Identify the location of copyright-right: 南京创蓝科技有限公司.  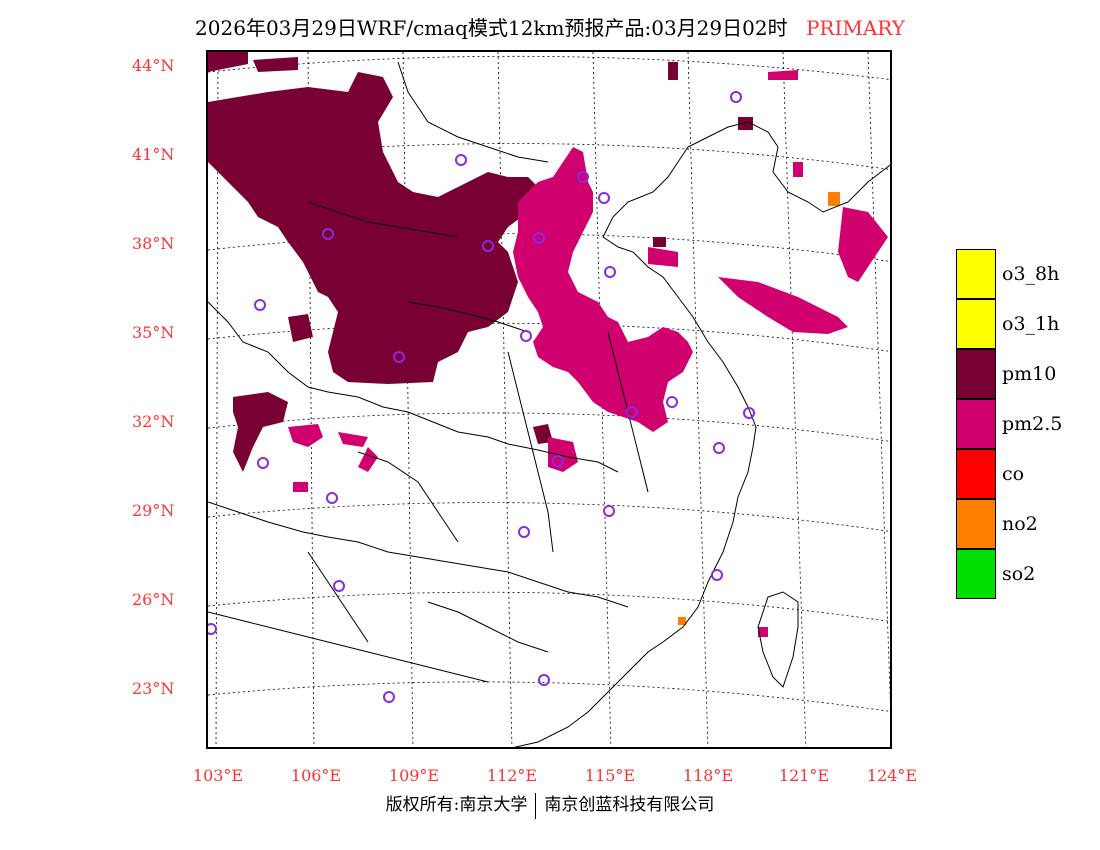
(629, 805).